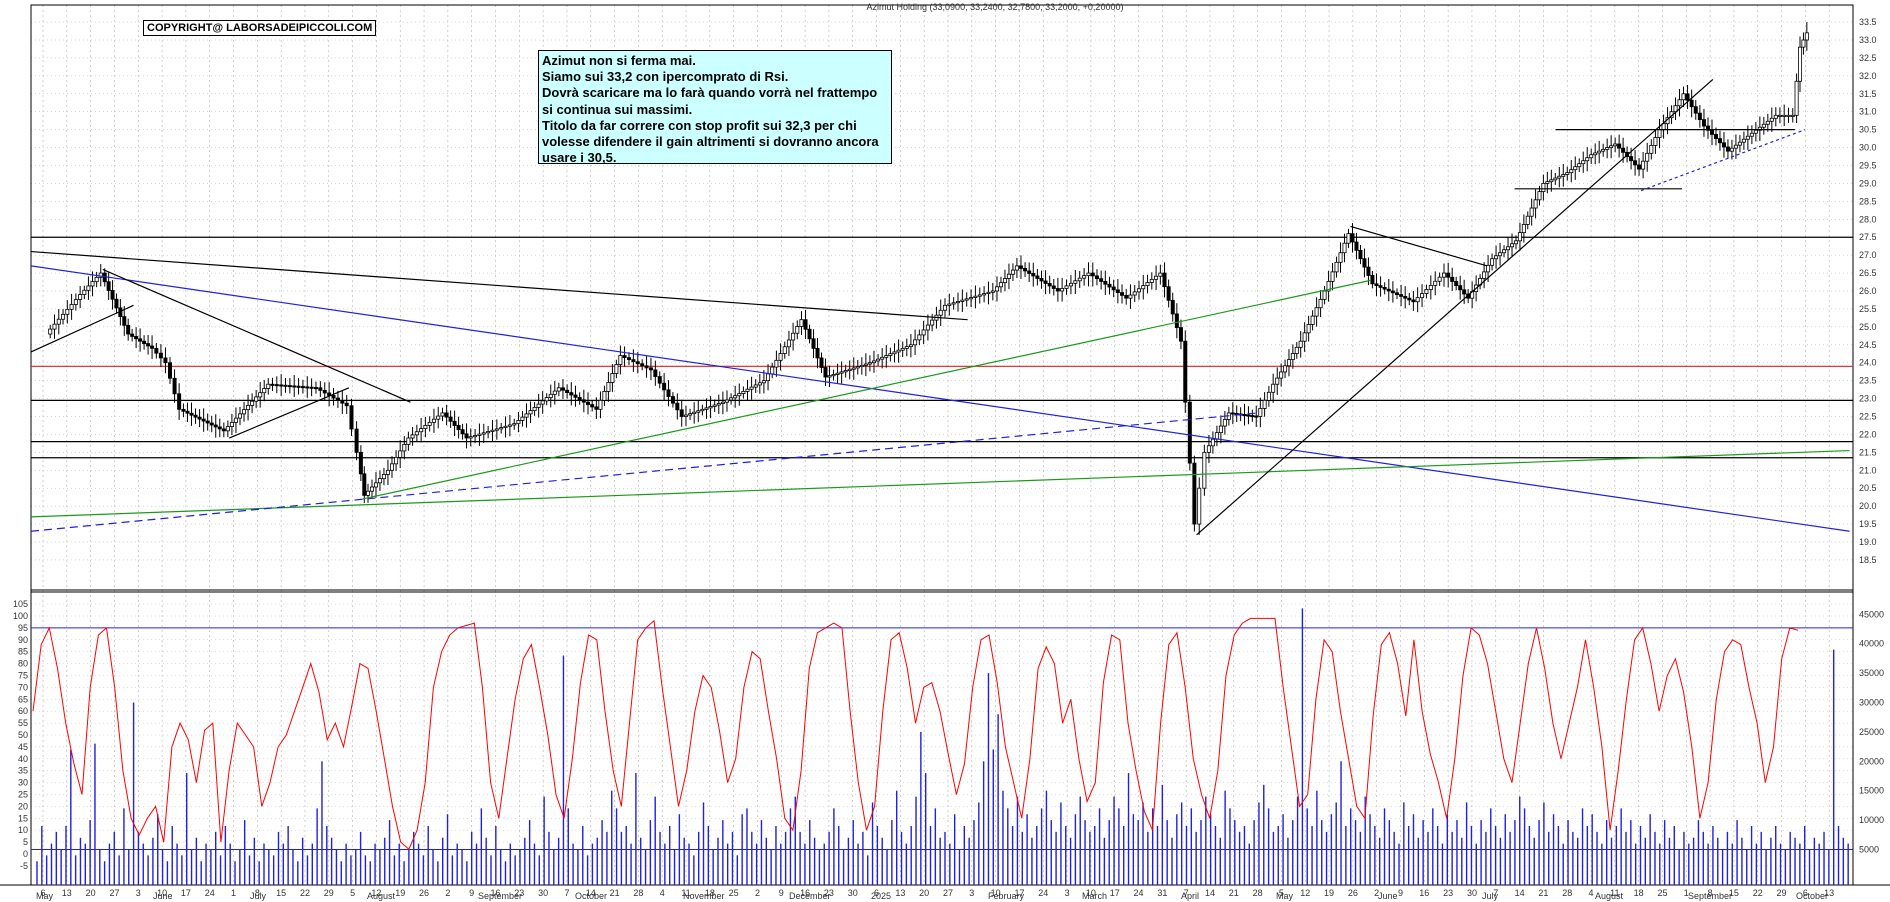 This screenshot has width=1890, height=902. What do you see at coordinates (881, 896) in the screenshot?
I see `x-month-label: 2025` at bounding box center [881, 896].